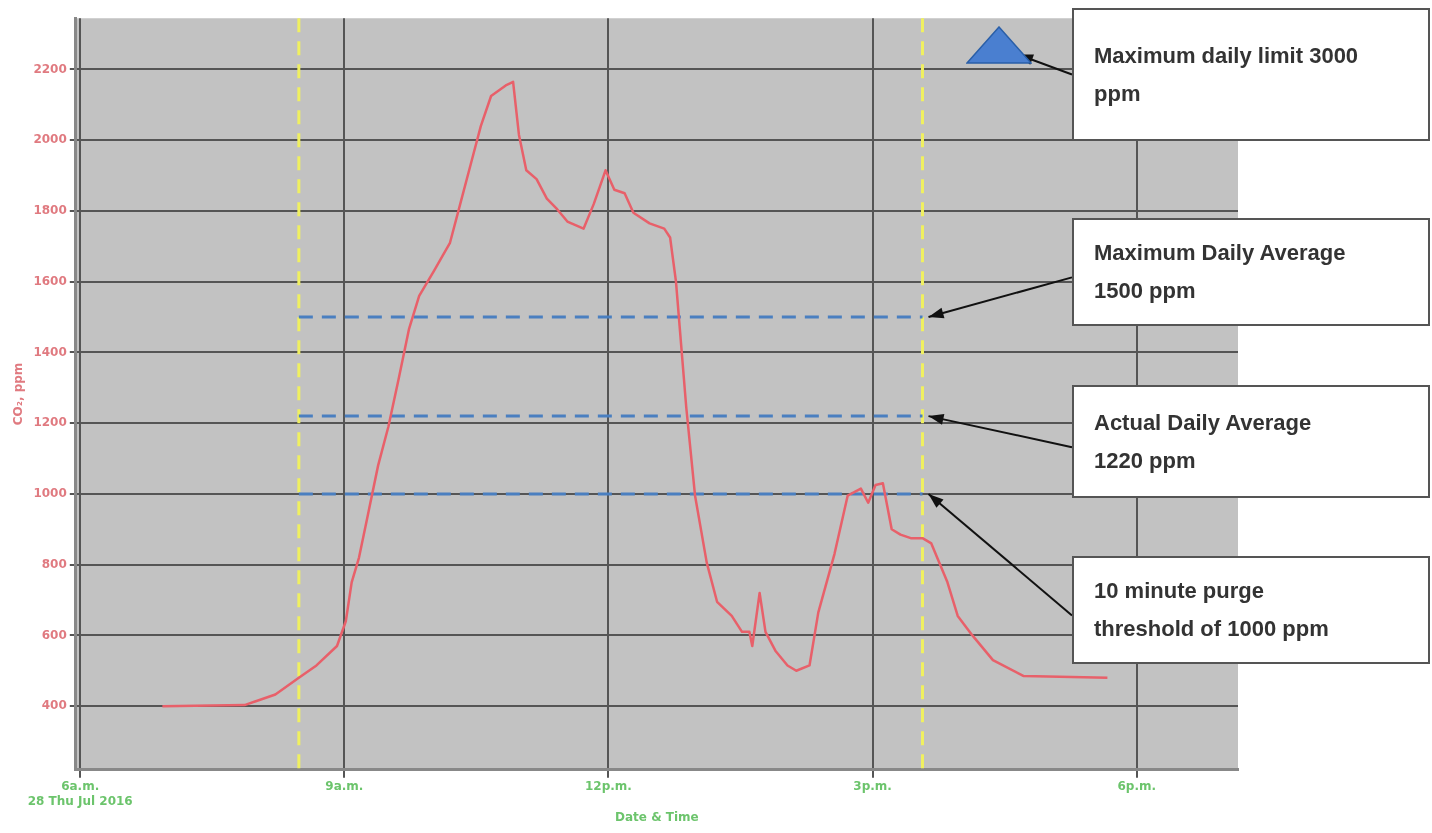  Describe the element at coordinates (54, 634) in the screenshot. I see `y-tick-label: 600` at that location.